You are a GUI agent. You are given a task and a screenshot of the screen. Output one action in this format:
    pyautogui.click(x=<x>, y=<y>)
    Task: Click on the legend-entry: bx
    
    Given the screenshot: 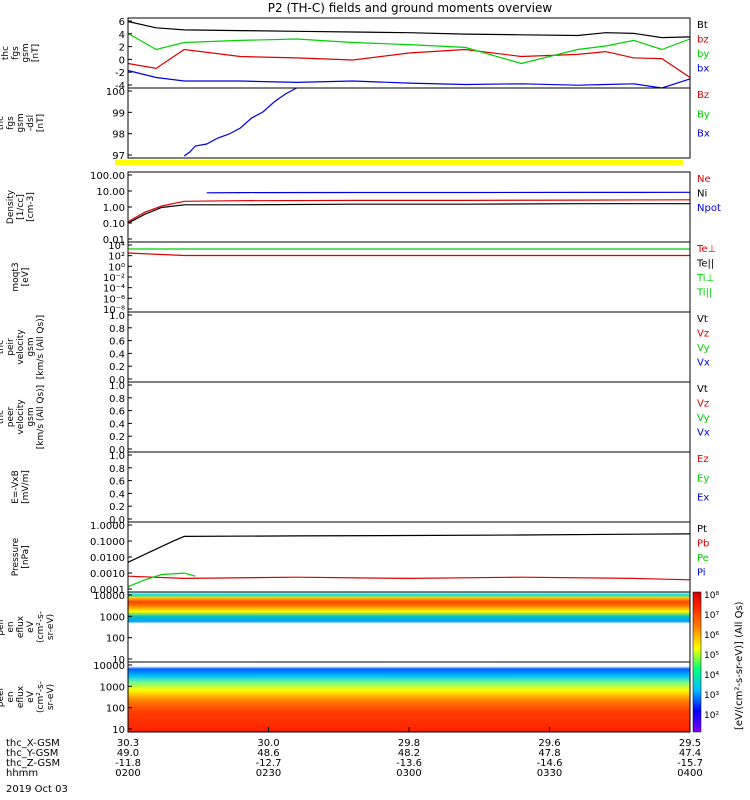 What is the action you would take?
    pyautogui.click(x=703, y=69)
    